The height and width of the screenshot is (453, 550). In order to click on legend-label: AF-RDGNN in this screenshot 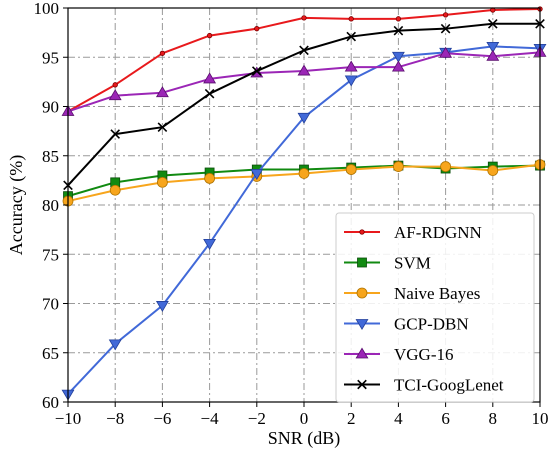, I will do `click(438, 232)`.